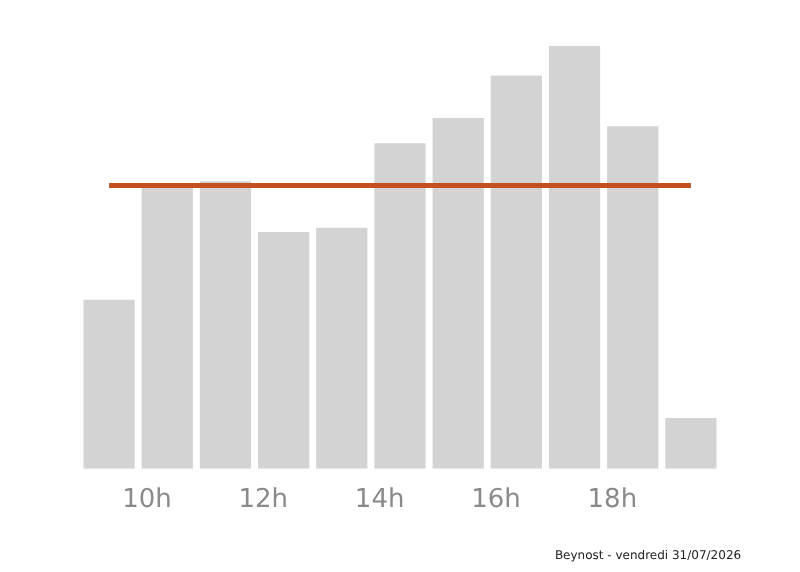 This screenshot has width=800, height=572. Describe the element at coordinates (263, 500) in the screenshot. I see `x-tick-label: 12h` at that location.